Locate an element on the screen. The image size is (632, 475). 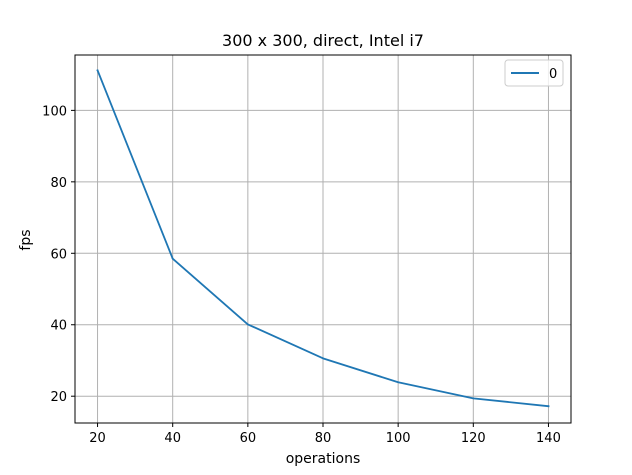
y-tick-label: 60 is located at coordinates (58, 254).